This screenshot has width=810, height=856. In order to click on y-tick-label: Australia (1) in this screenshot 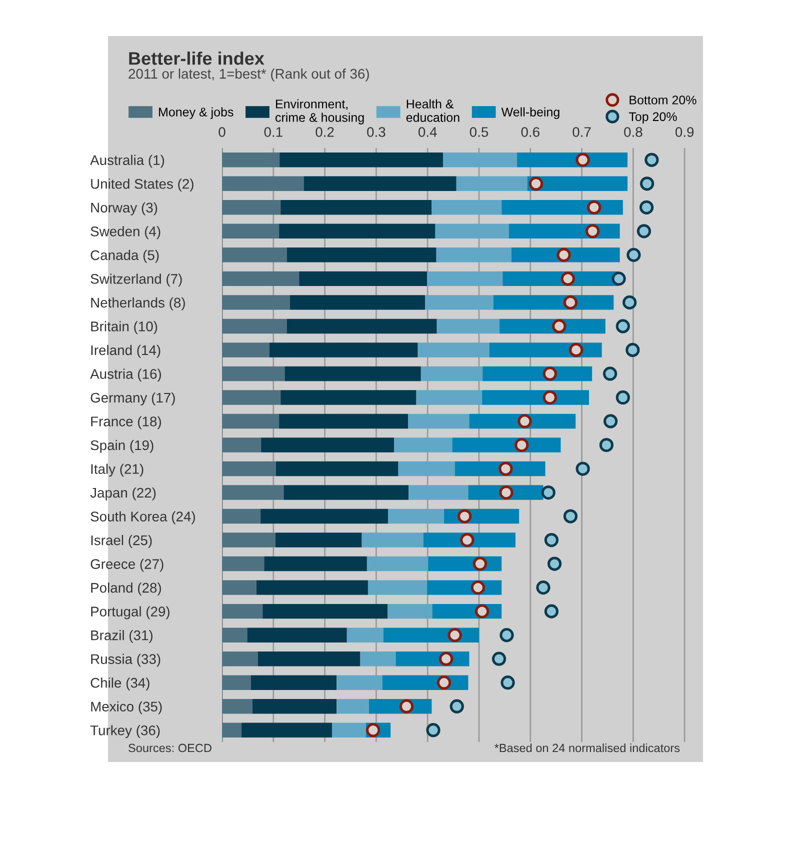, I will do `click(127, 161)`.